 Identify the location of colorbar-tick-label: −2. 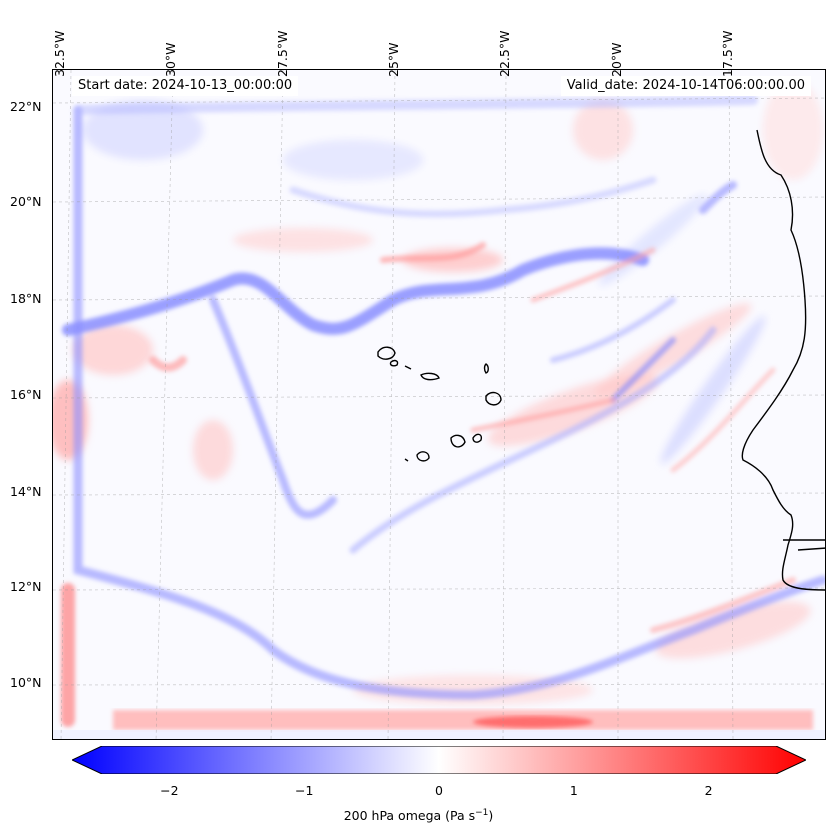
(169, 790).